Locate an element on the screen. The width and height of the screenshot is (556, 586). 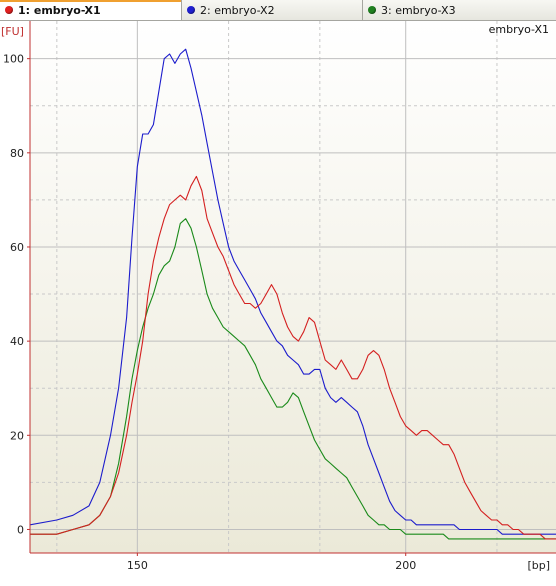
plot-corner-label: embryo-X1 is located at coordinates (519, 29).